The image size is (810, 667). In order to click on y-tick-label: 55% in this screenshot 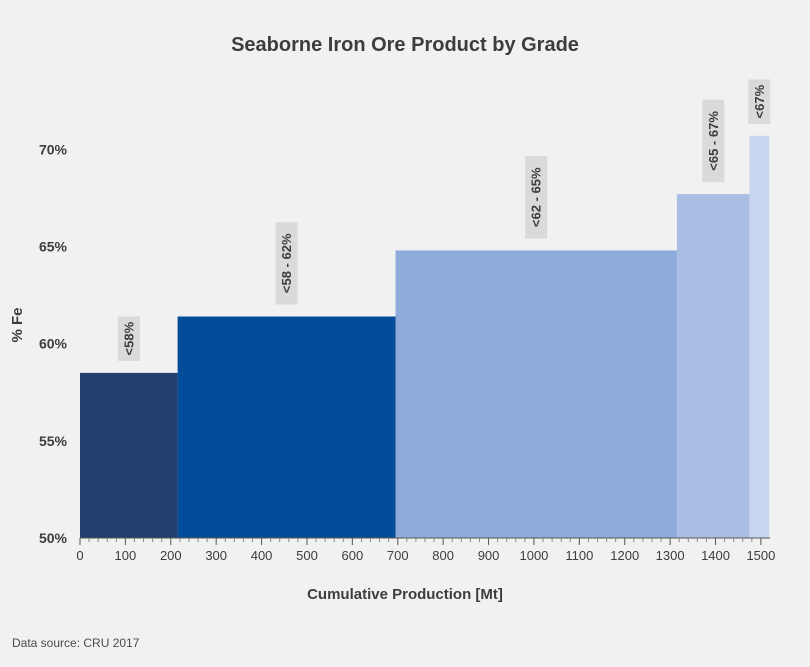, I will do `click(53, 441)`.